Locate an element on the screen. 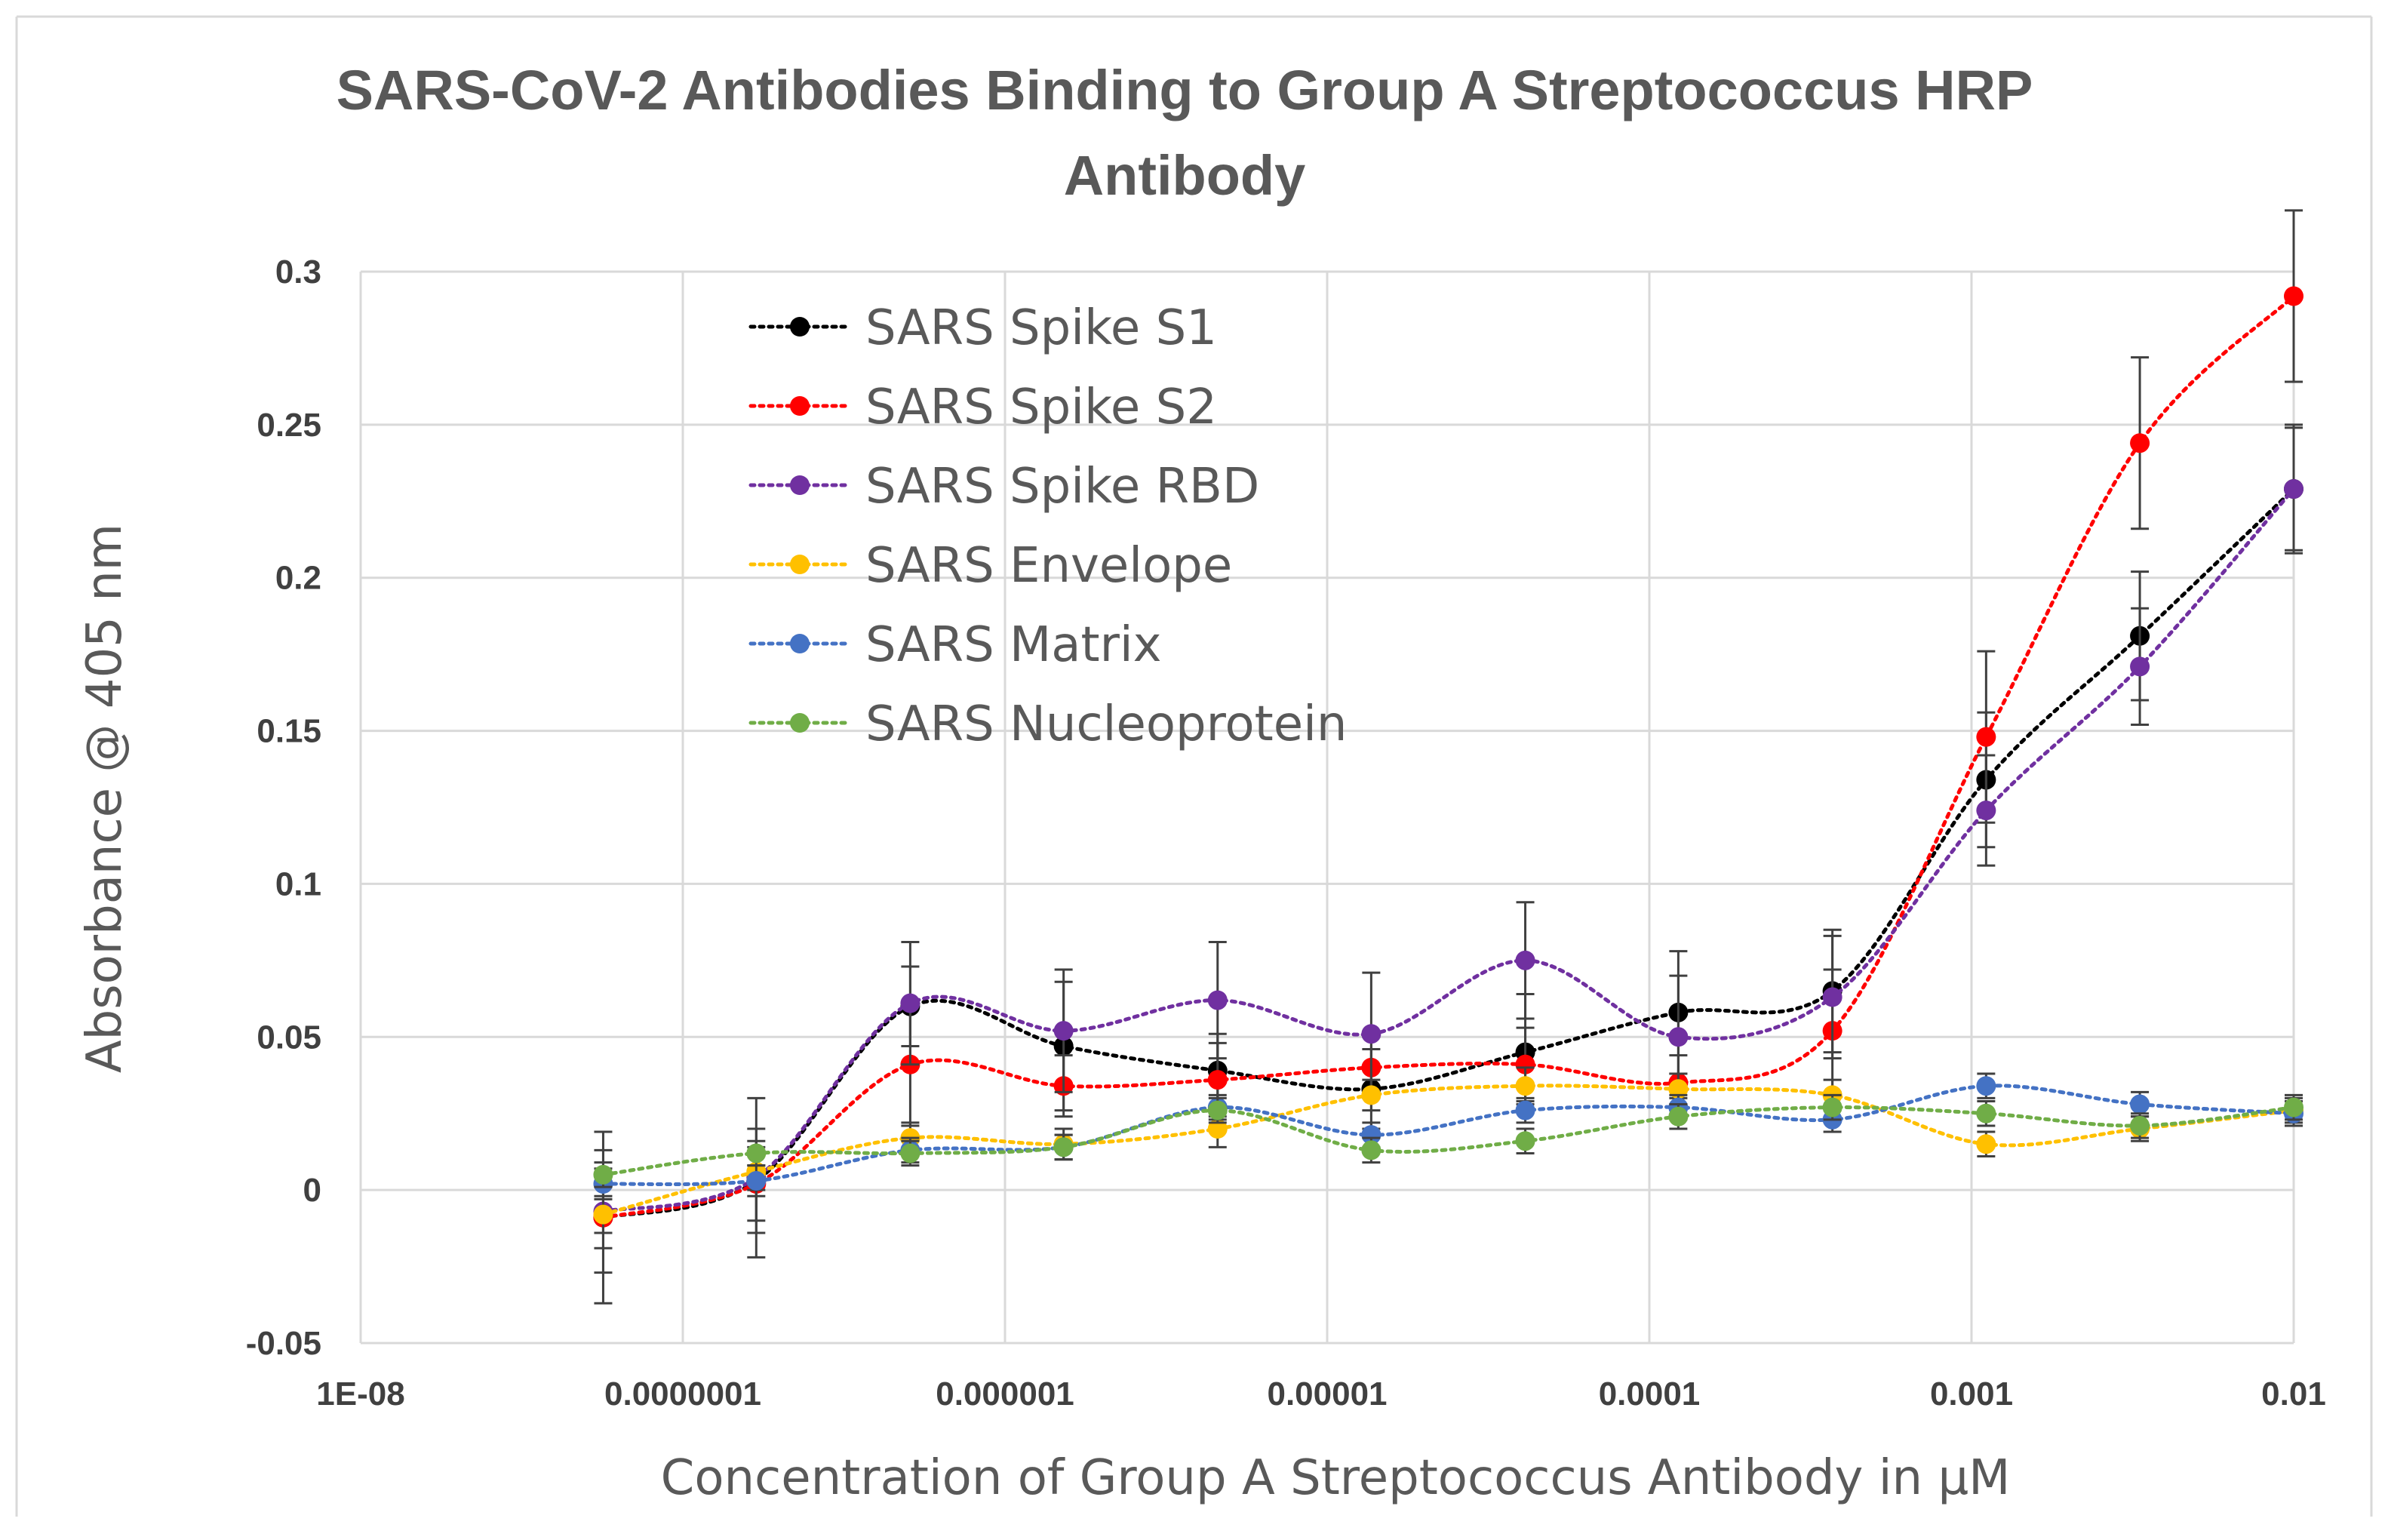 The image size is (2388, 1540). legend-entry: SARS Envelope is located at coordinates (990, 566).